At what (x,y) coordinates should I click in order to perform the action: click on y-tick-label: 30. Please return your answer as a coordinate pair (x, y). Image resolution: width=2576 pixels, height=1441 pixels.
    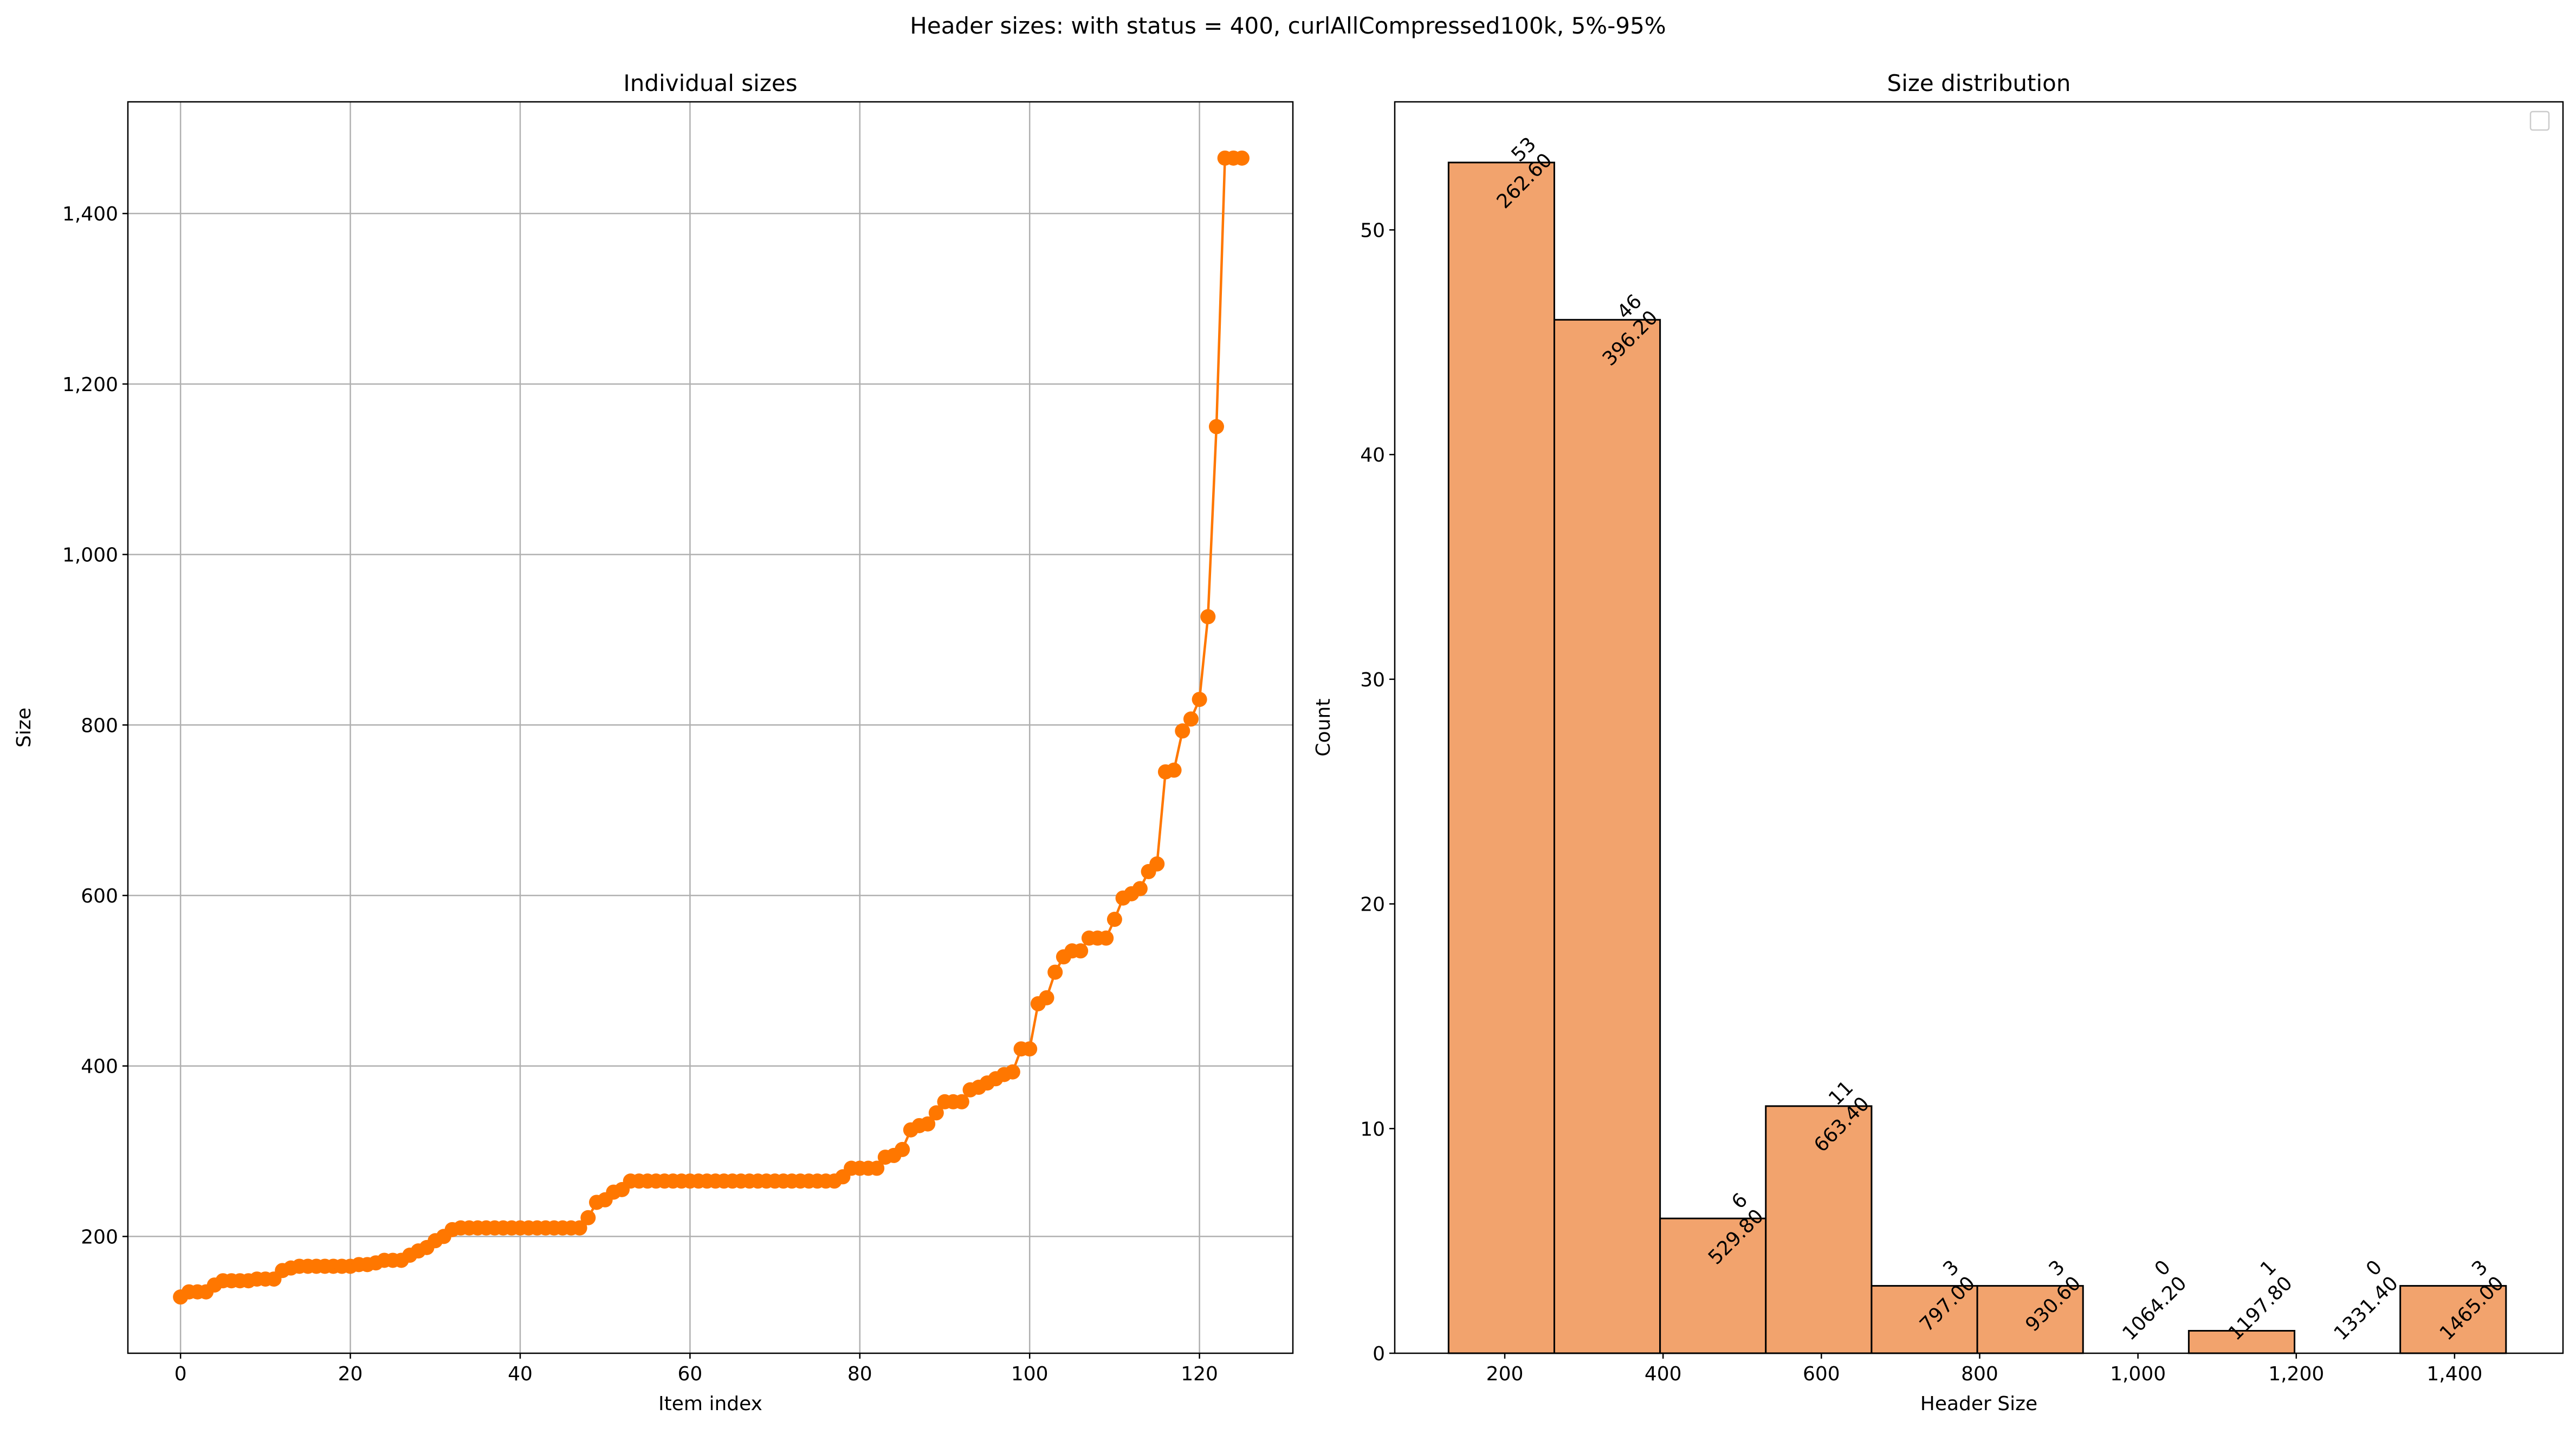
    Looking at the image, I should click on (1372, 680).